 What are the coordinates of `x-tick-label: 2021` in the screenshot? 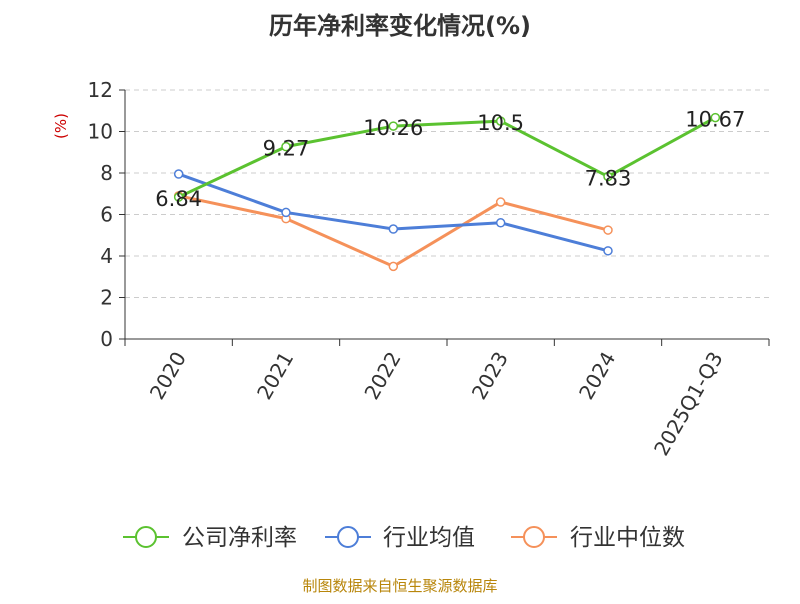 It's located at (275, 376).